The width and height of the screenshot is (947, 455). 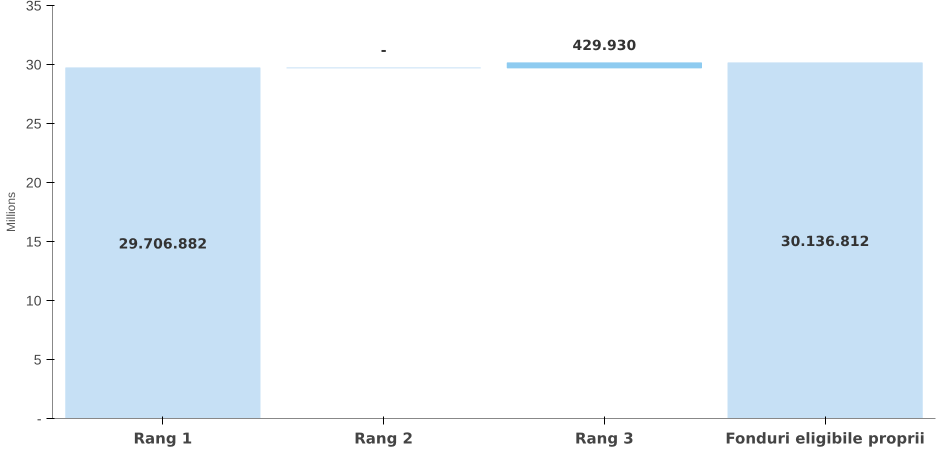 I want to click on y-tick-label: 30, so click(x=34, y=64).